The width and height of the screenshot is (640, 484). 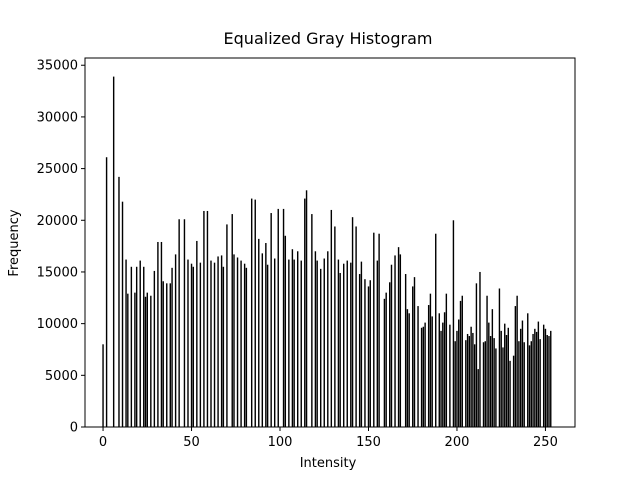 What do you see at coordinates (57, 221) in the screenshot?
I see `y-tick-label: 20000` at bounding box center [57, 221].